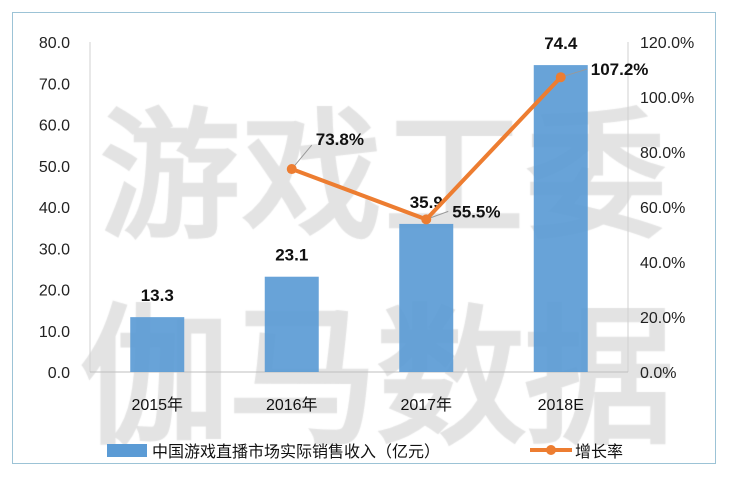 The width and height of the screenshot is (730, 495). What do you see at coordinates (662, 208) in the screenshot?
I see `right-tick-label: 60.0%` at bounding box center [662, 208].